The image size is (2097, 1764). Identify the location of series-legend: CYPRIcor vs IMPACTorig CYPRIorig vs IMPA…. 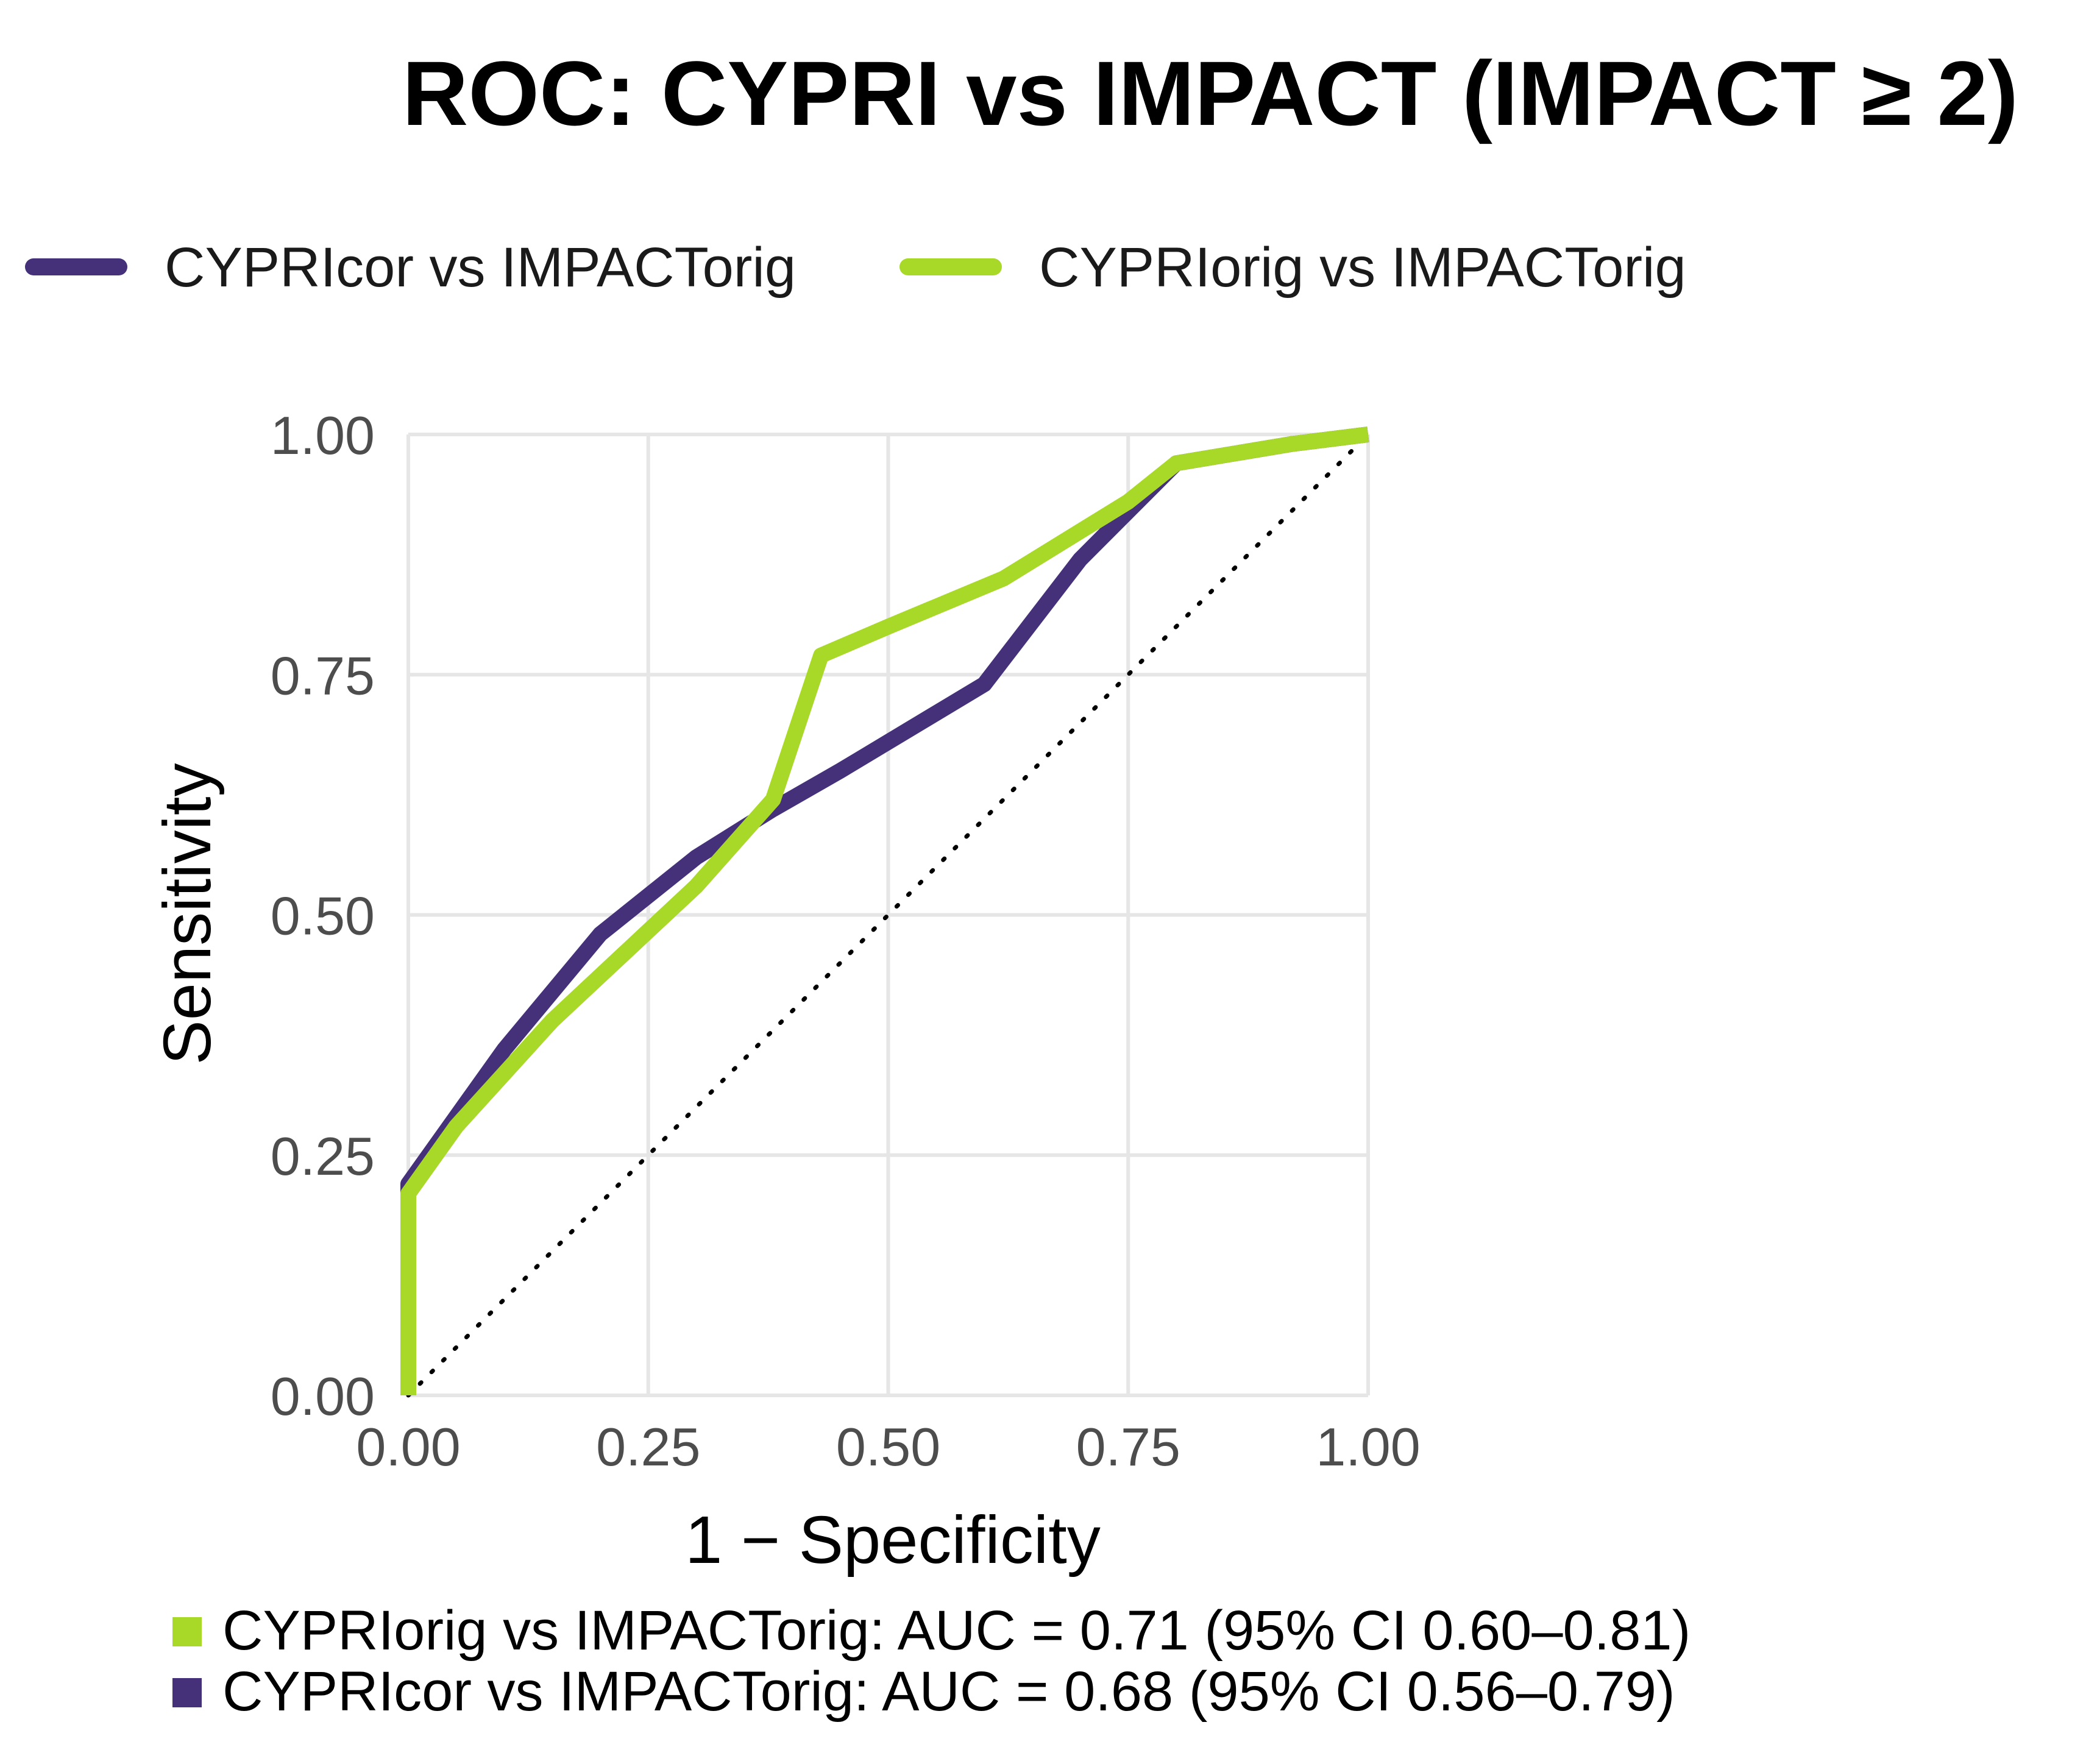
(855, 267).